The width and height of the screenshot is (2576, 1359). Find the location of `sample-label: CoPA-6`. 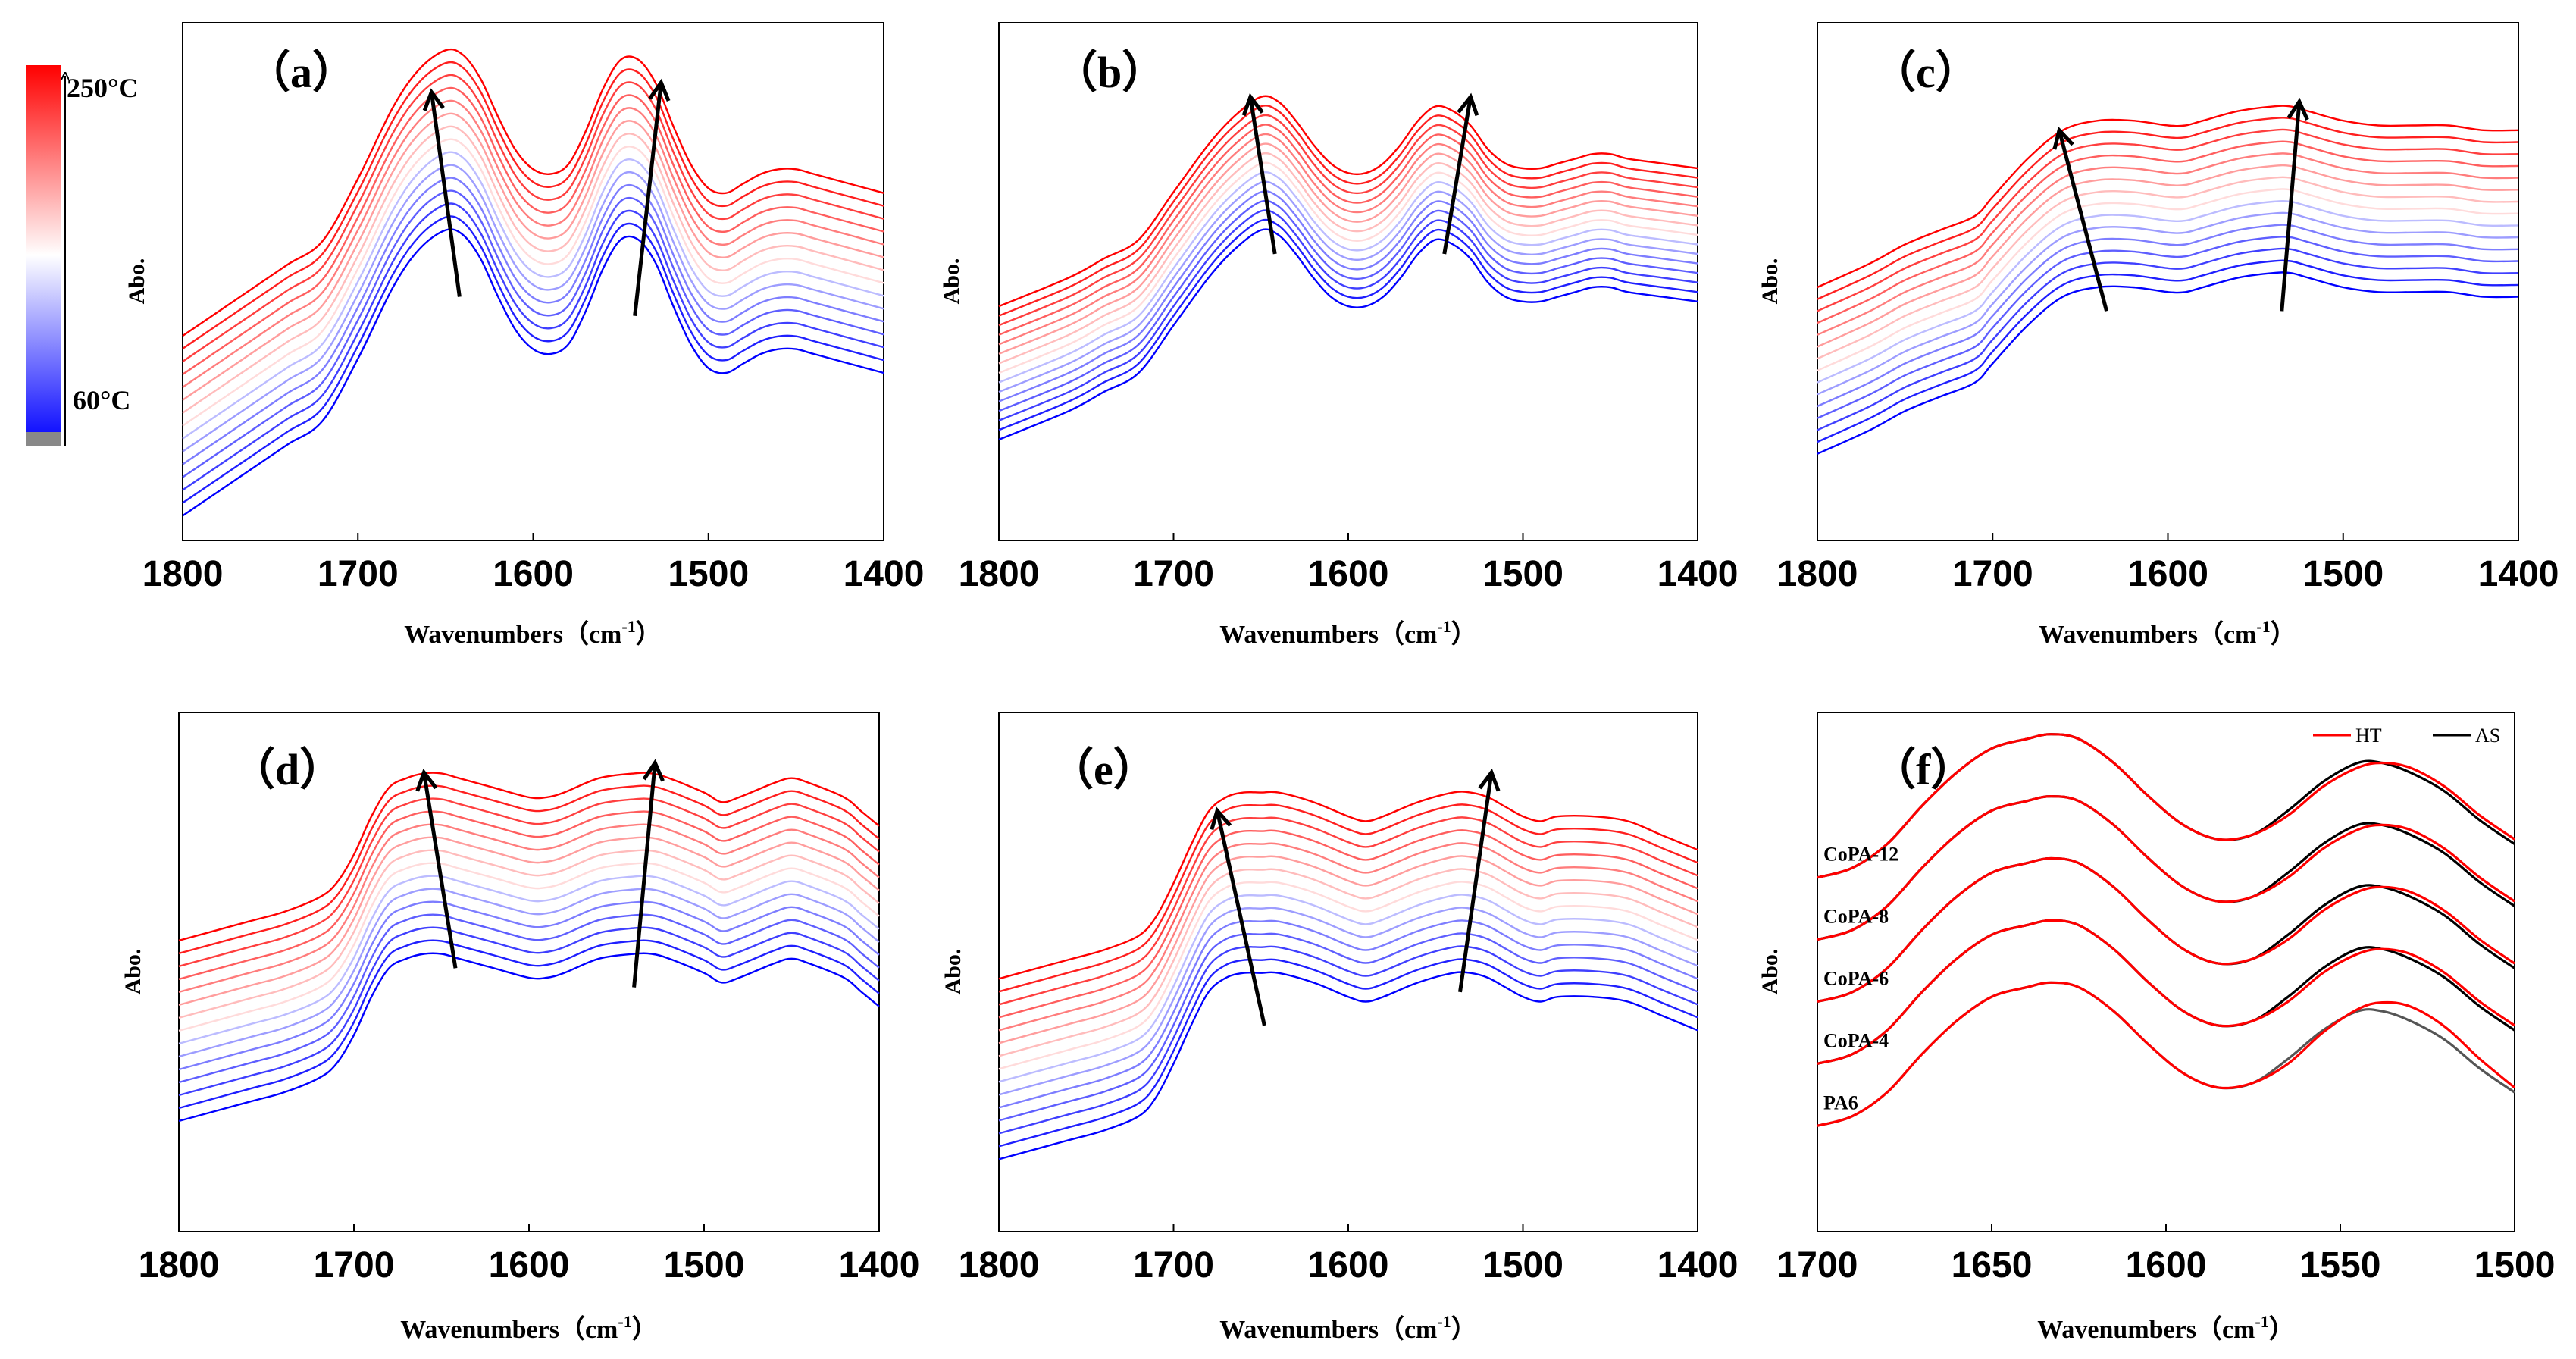

sample-label: CoPA-6 is located at coordinates (1856, 979).